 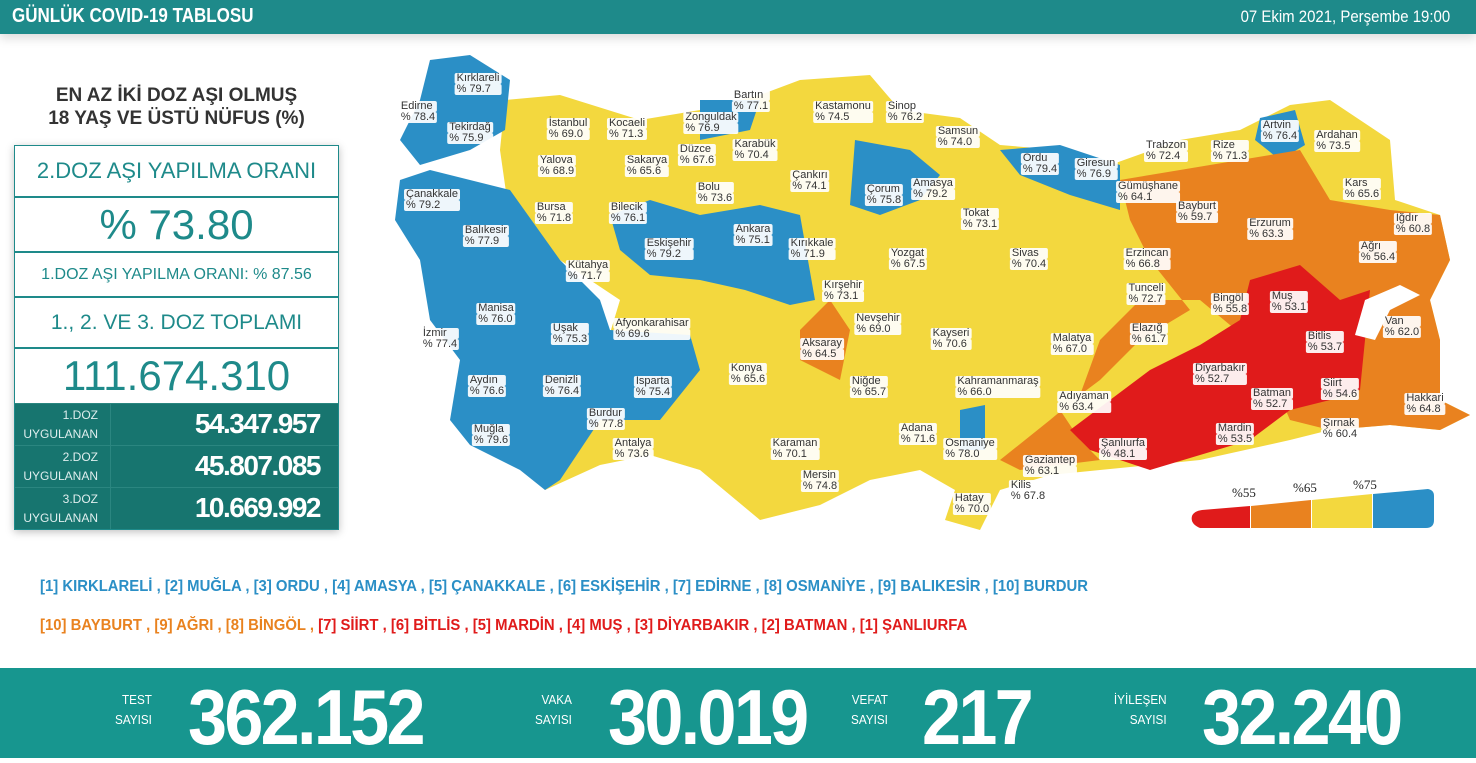 I want to click on province-label: Ankara% 75.1, so click(x=753, y=234).